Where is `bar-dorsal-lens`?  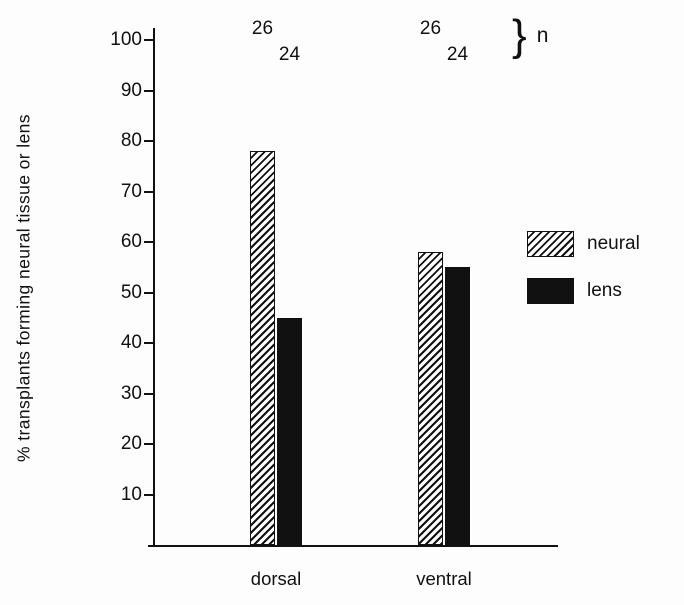 bar-dorsal-lens is located at coordinates (289, 431).